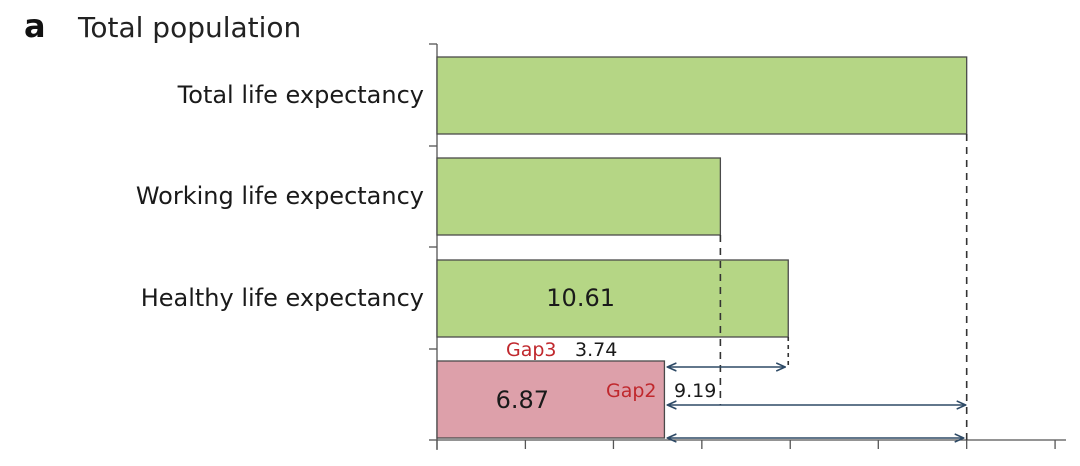 The image size is (1080, 466). What do you see at coordinates (433, 242) in the screenshot?
I see `y-axis-ticks` at bounding box center [433, 242].